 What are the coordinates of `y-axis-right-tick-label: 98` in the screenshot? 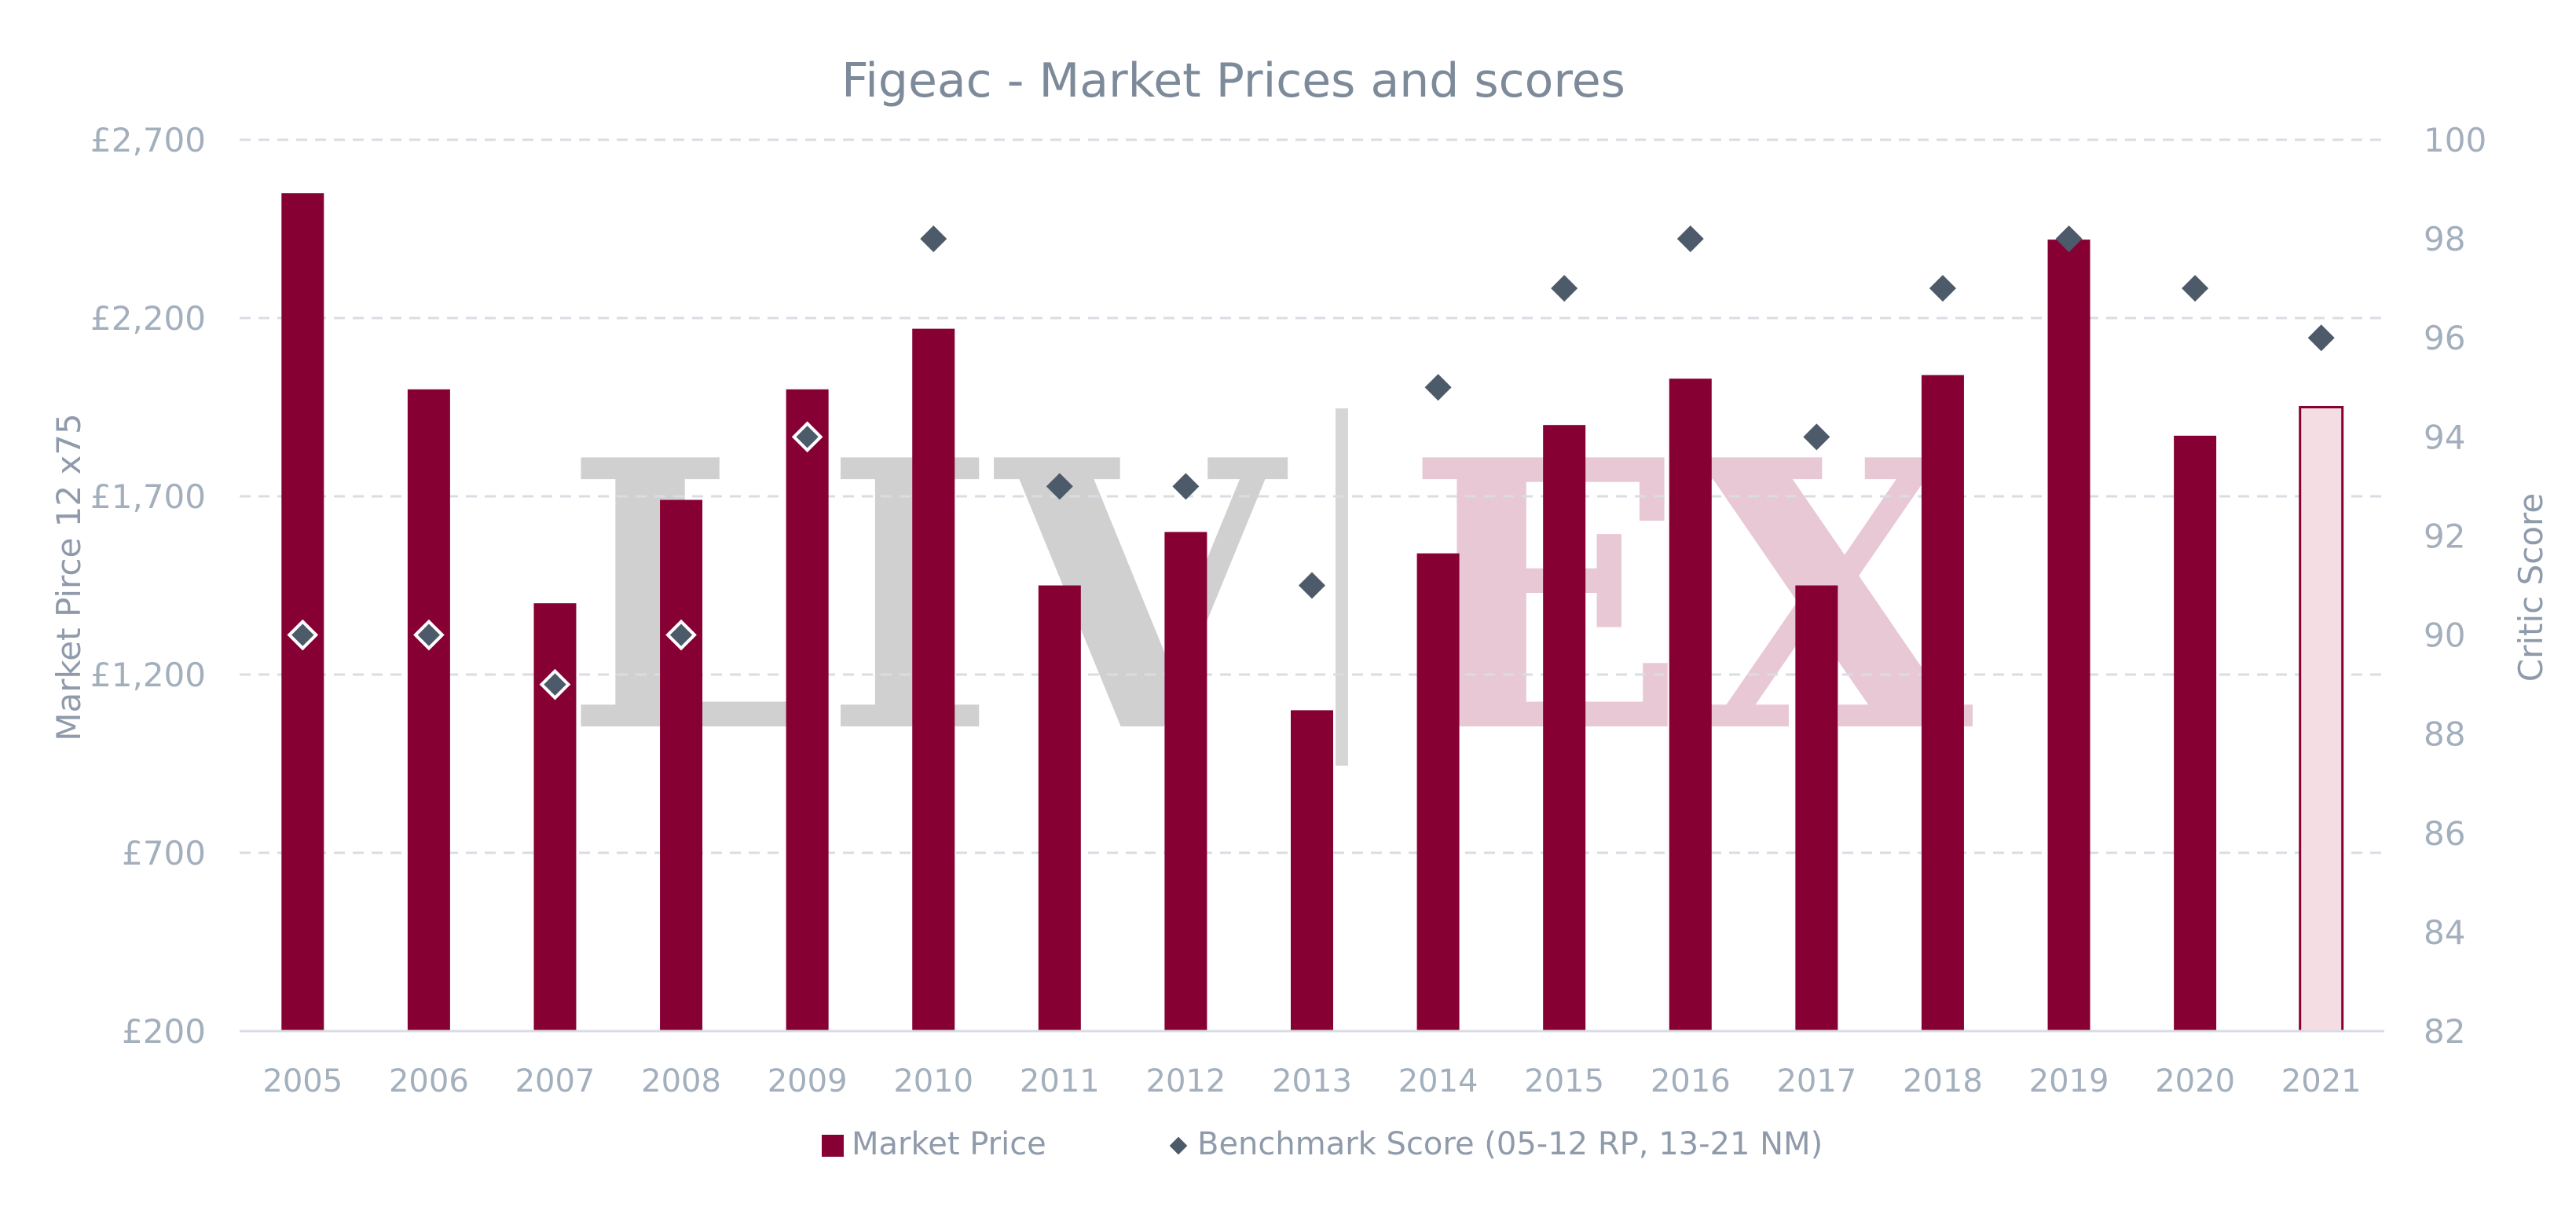 It's located at (2444, 239).